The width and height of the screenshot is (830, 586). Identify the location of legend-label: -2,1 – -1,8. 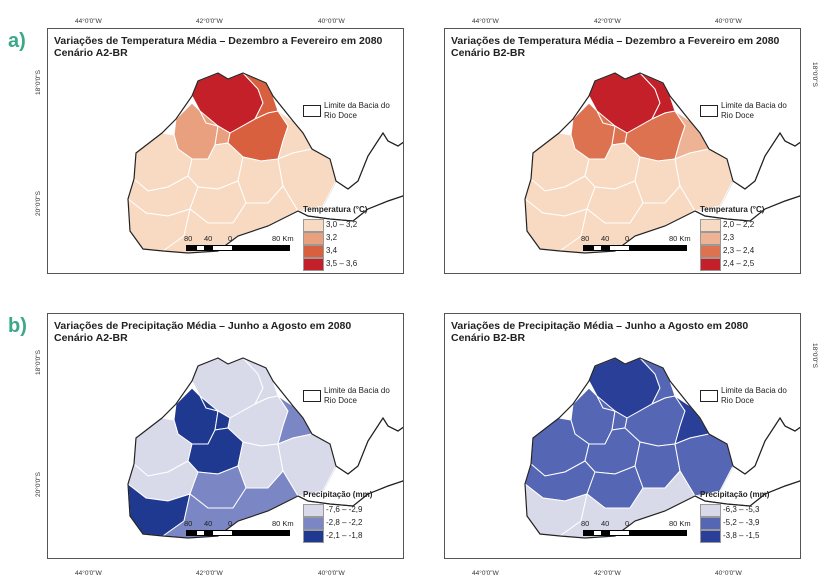
(344, 535).